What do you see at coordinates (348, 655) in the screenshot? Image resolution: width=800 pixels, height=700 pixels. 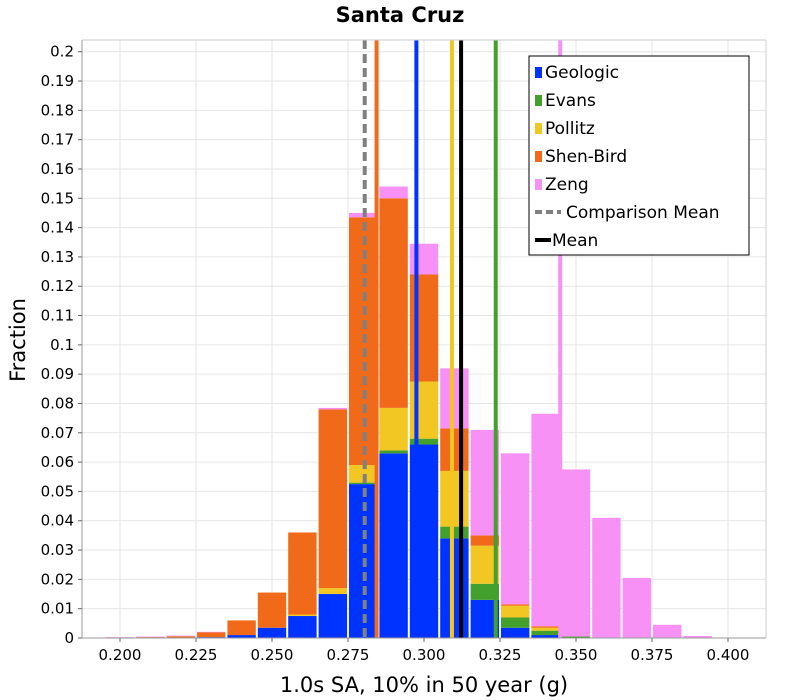 I see `x-tick-label: 0.275` at bounding box center [348, 655].